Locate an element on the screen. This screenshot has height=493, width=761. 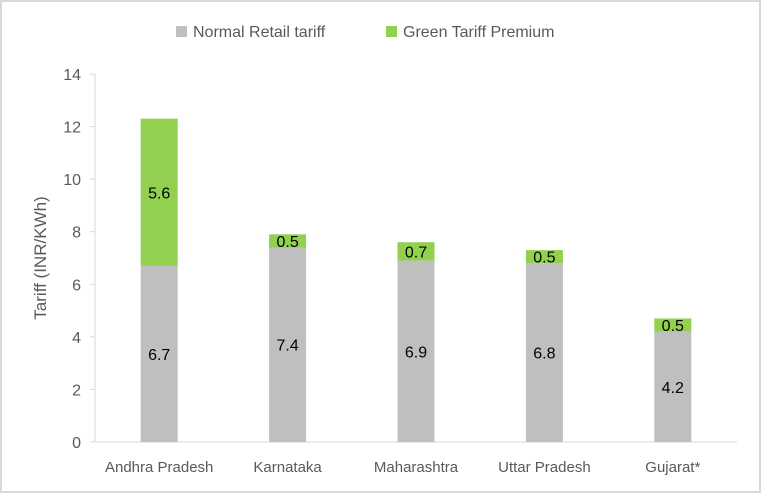
y-tick-label: 6 is located at coordinates (76, 285).